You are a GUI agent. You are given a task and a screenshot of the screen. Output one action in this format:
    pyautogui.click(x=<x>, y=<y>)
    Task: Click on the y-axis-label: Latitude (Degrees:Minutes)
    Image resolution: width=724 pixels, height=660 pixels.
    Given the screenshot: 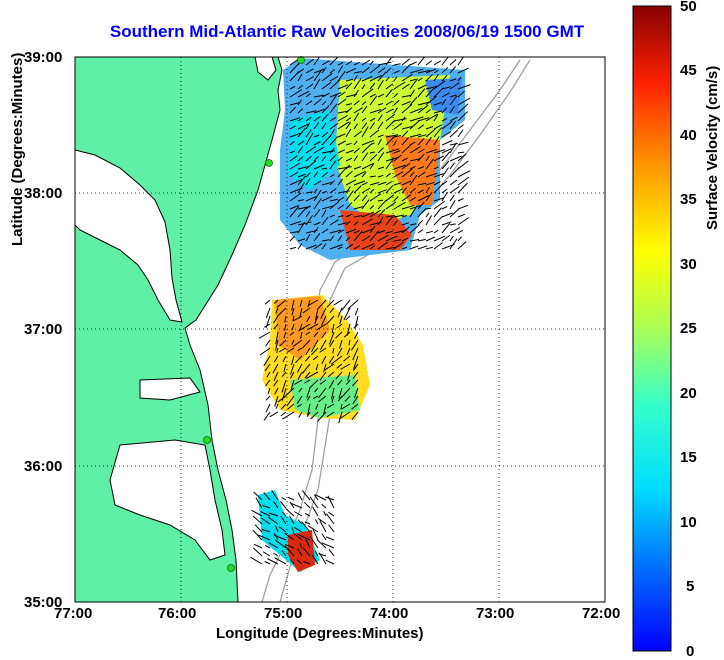 What is the action you would take?
    pyautogui.click(x=17, y=149)
    